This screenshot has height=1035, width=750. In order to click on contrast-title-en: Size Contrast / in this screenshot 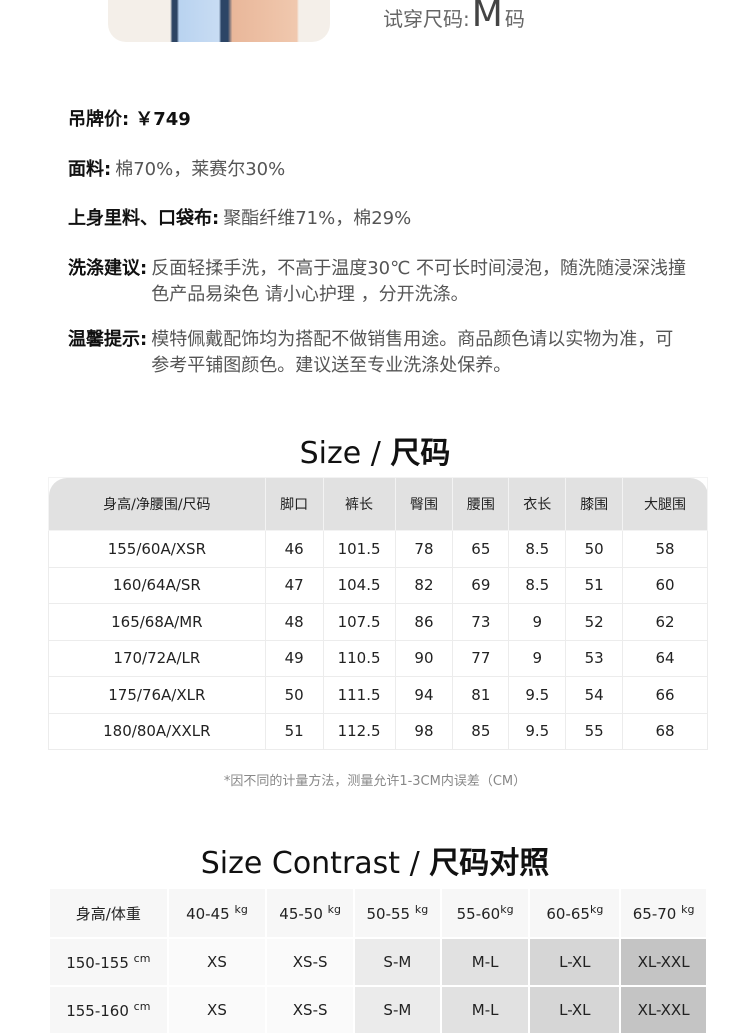, I will do `click(315, 863)`.